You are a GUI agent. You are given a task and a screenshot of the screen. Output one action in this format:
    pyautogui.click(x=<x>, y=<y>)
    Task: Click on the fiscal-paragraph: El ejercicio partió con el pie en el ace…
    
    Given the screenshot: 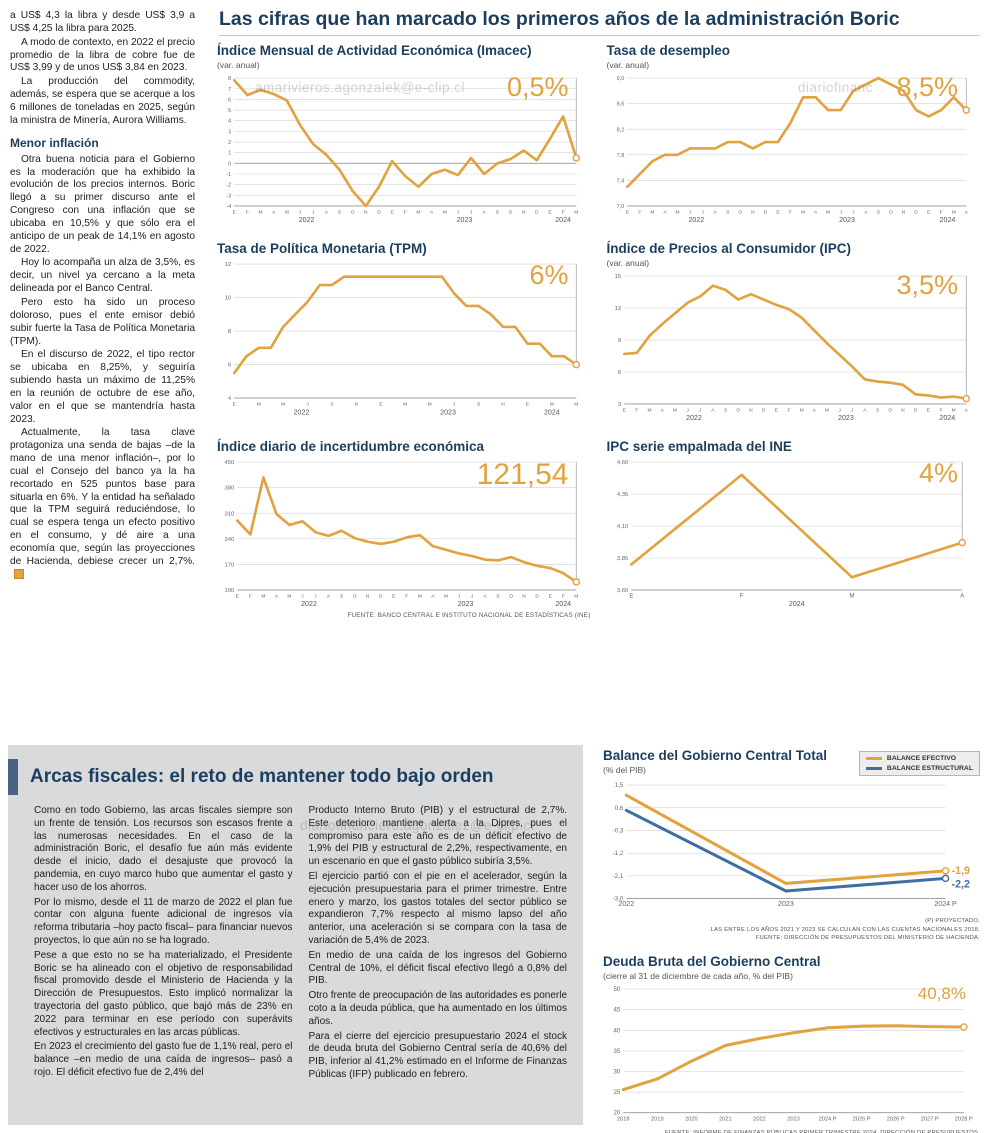 What is the action you would take?
    pyautogui.click(x=438, y=908)
    